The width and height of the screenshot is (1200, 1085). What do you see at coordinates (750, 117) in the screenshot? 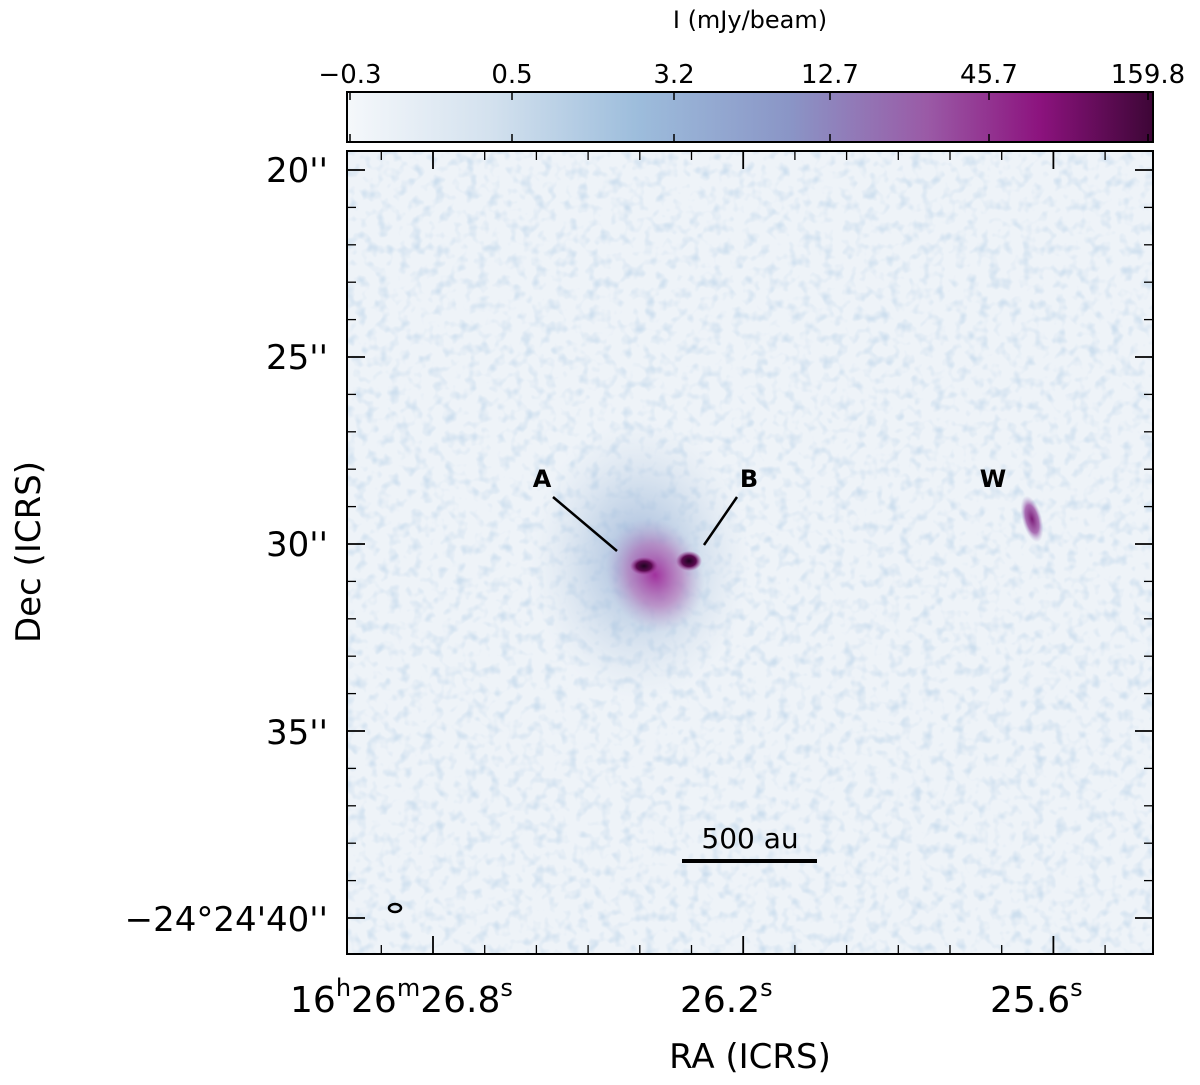
I see `colorbar-gradient` at bounding box center [750, 117].